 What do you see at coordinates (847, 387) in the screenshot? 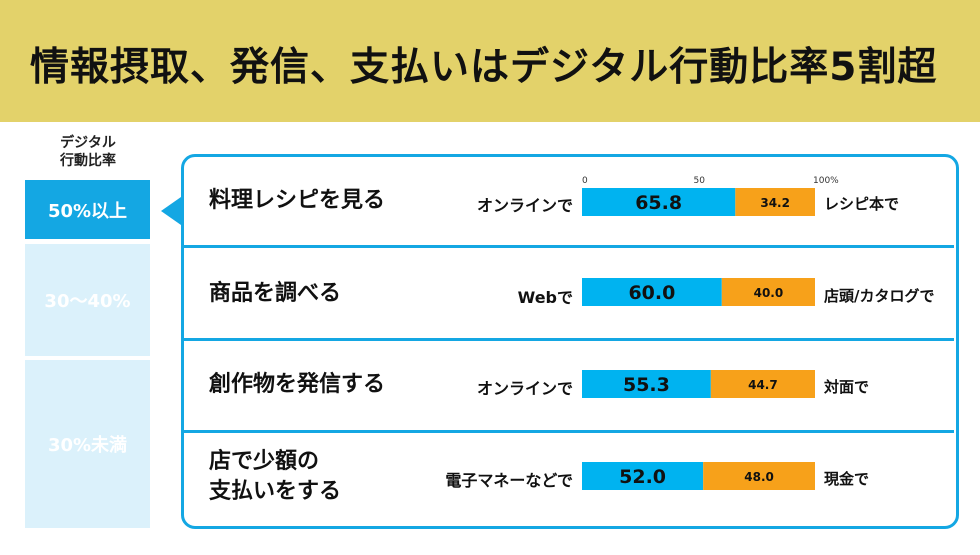
I see `right-label-creation: 対面で` at bounding box center [847, 387].